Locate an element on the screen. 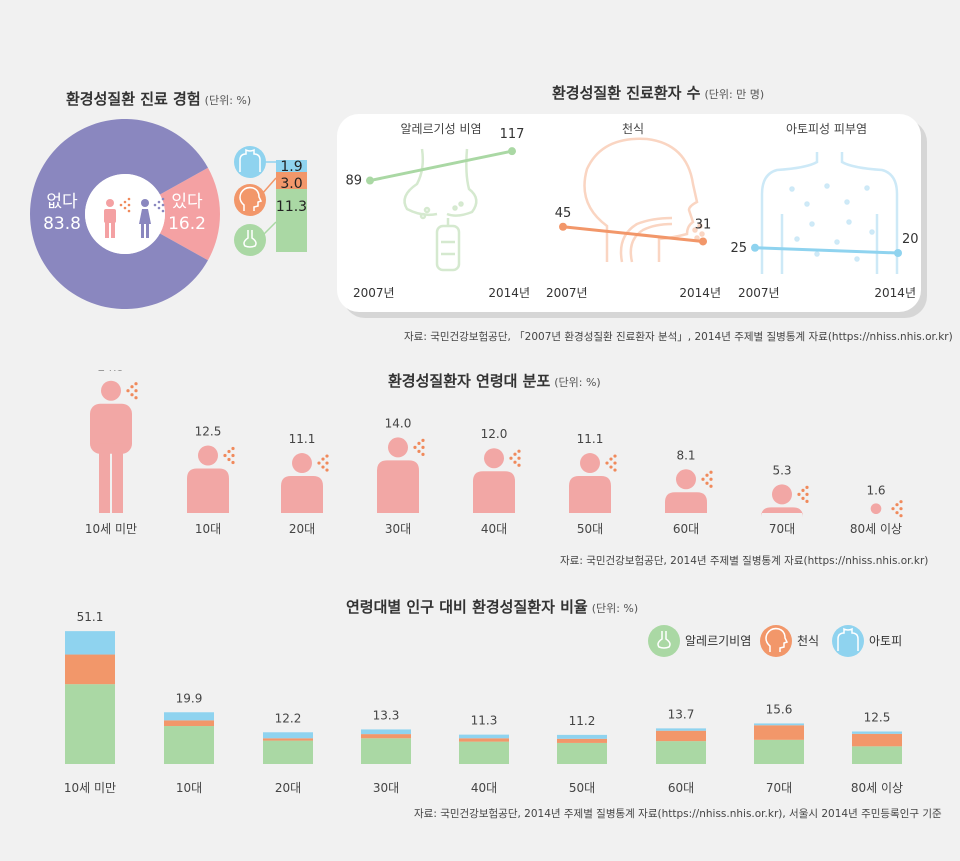  breakdown-asthma-bar is located at coordinates (291, 181).